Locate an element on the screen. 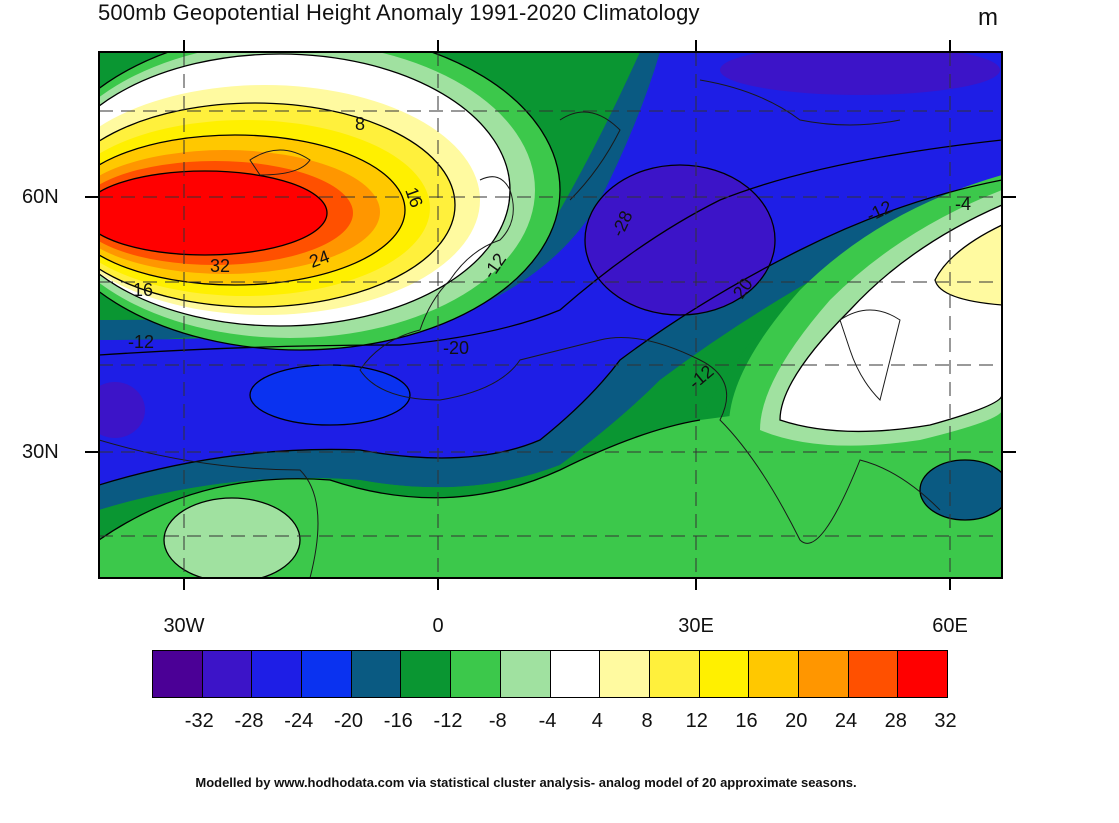  colorbar-label: 12 is located at coordinates (696, 721).